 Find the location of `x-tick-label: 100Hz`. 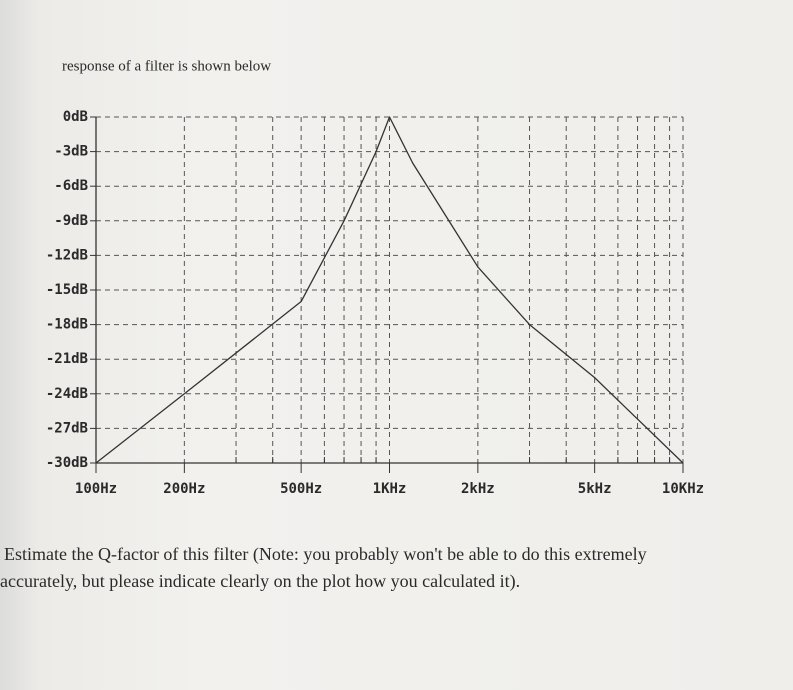

x-tick-label: 100Hz is located at coordinates (96, 489).